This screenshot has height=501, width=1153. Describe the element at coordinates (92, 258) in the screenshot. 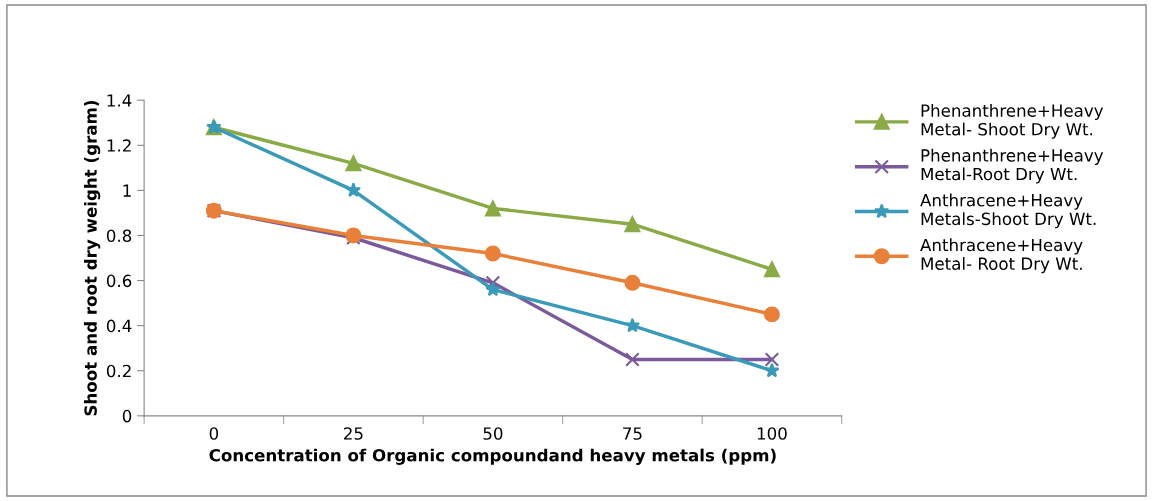

I see `y-axis-title: Shoot and root dry weight (gram)` at that location.